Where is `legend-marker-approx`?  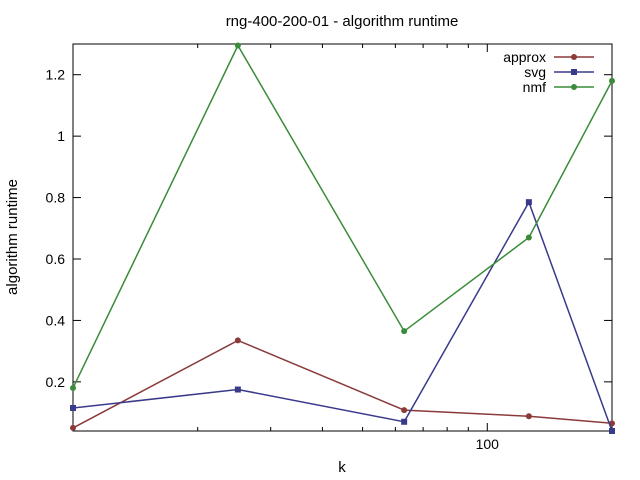
legend-marker-approx is located at coordinates (574, 57).